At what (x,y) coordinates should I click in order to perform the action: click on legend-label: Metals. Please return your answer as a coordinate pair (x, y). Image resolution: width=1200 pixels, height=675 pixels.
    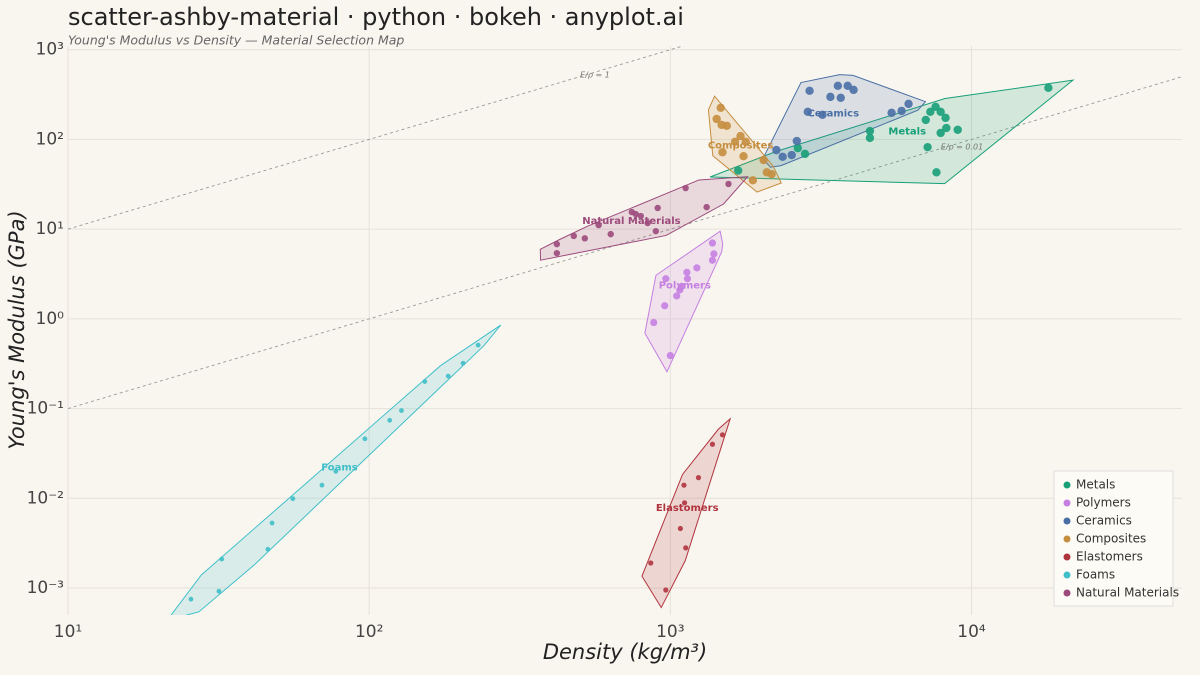
    Looking at the image, I should click on (1095, 485).